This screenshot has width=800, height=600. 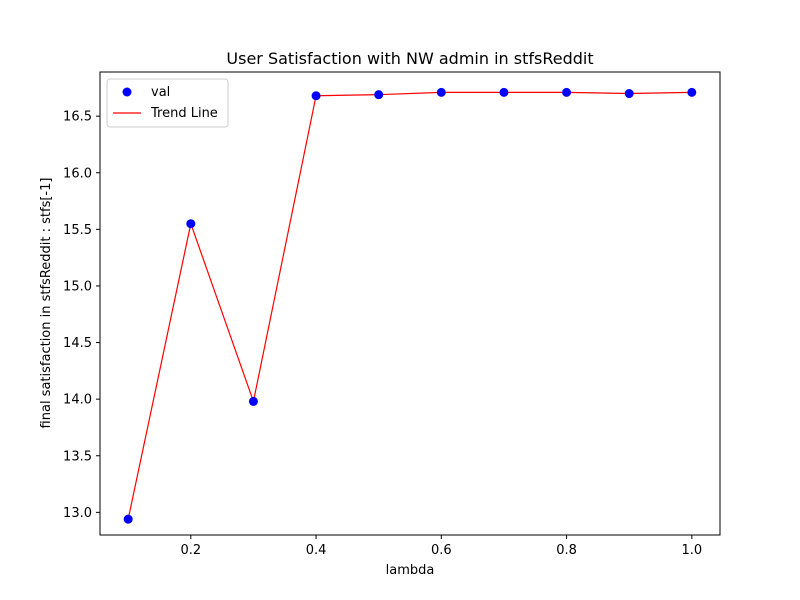 I want to click on y-tick-label: 14.5, so click(x=77, y=343).